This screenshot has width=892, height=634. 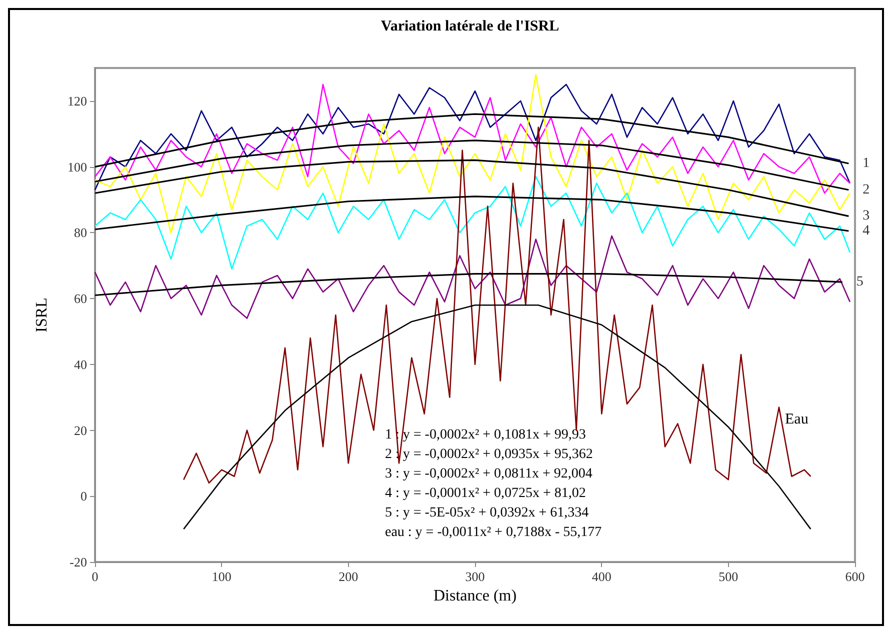 What do you see at coordinates (475, 595) in the screenshot?
I see `x-axis-title: Distance (m)` at bounding box center [475, 595].